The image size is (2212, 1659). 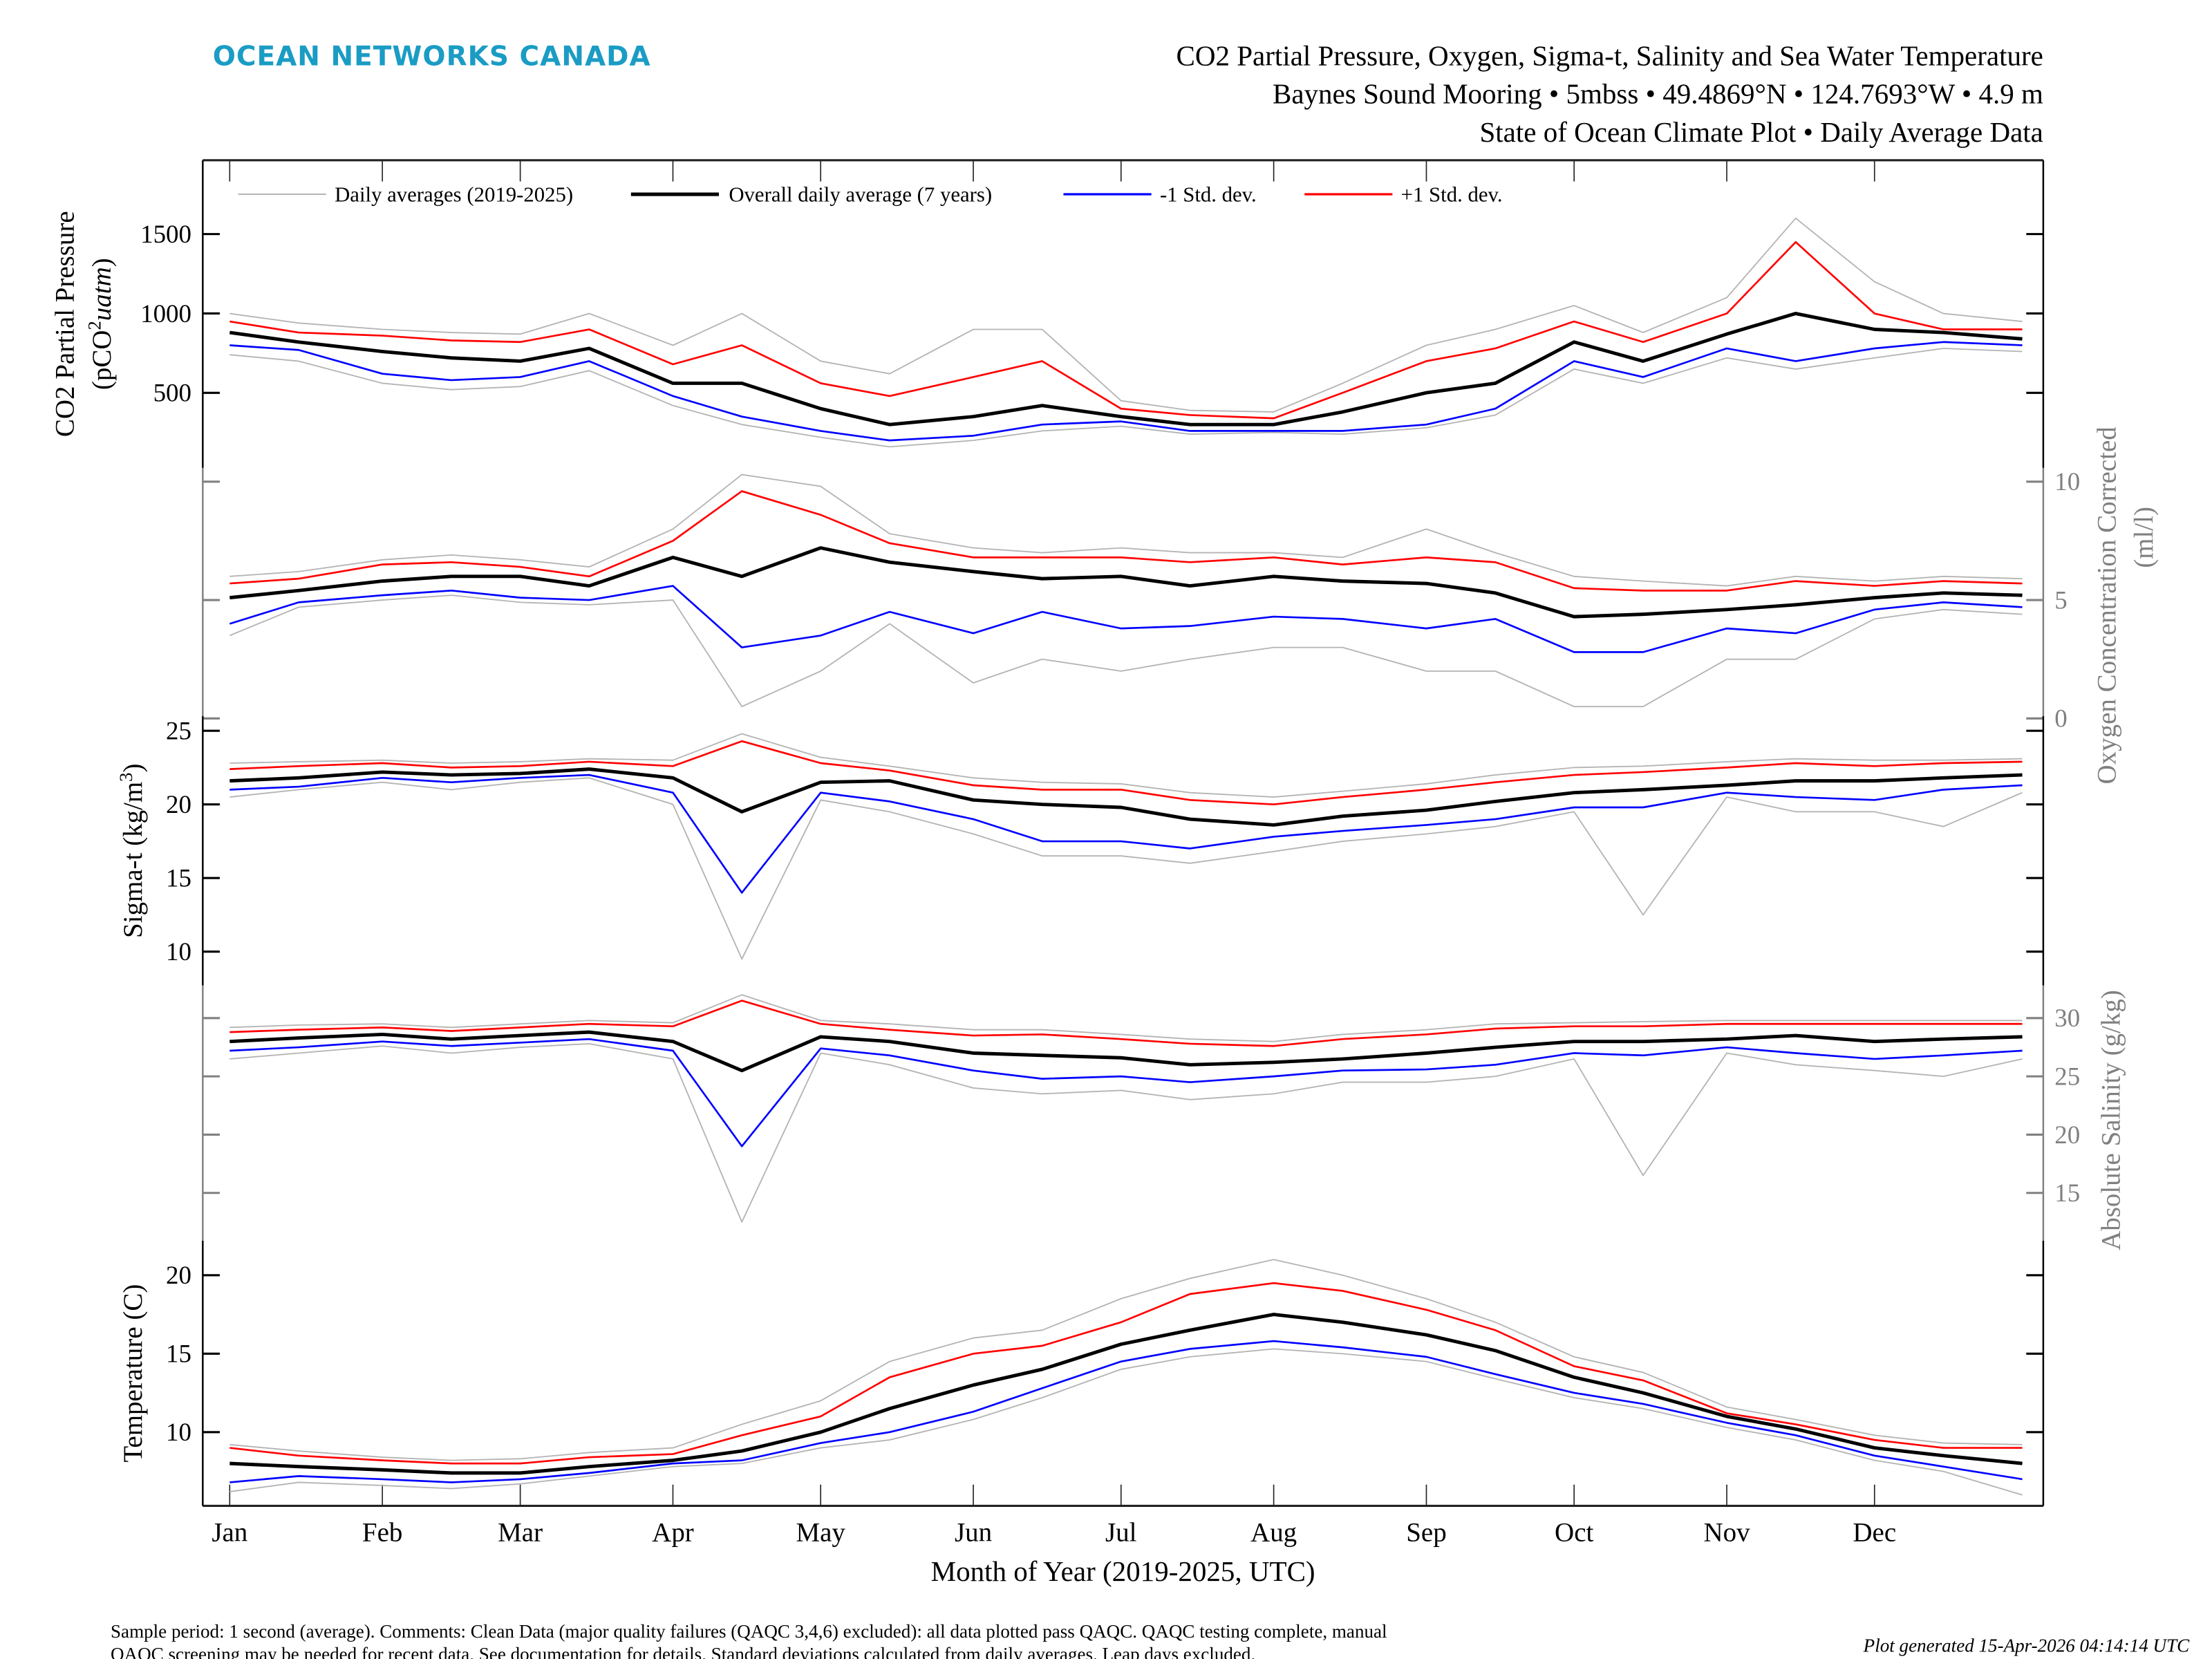 What do you see at coordinates (65, 324) in the screenshot?
I see `y-axis-label-co2: CO2 Partial Pressure` at bounding box center [65, 324].